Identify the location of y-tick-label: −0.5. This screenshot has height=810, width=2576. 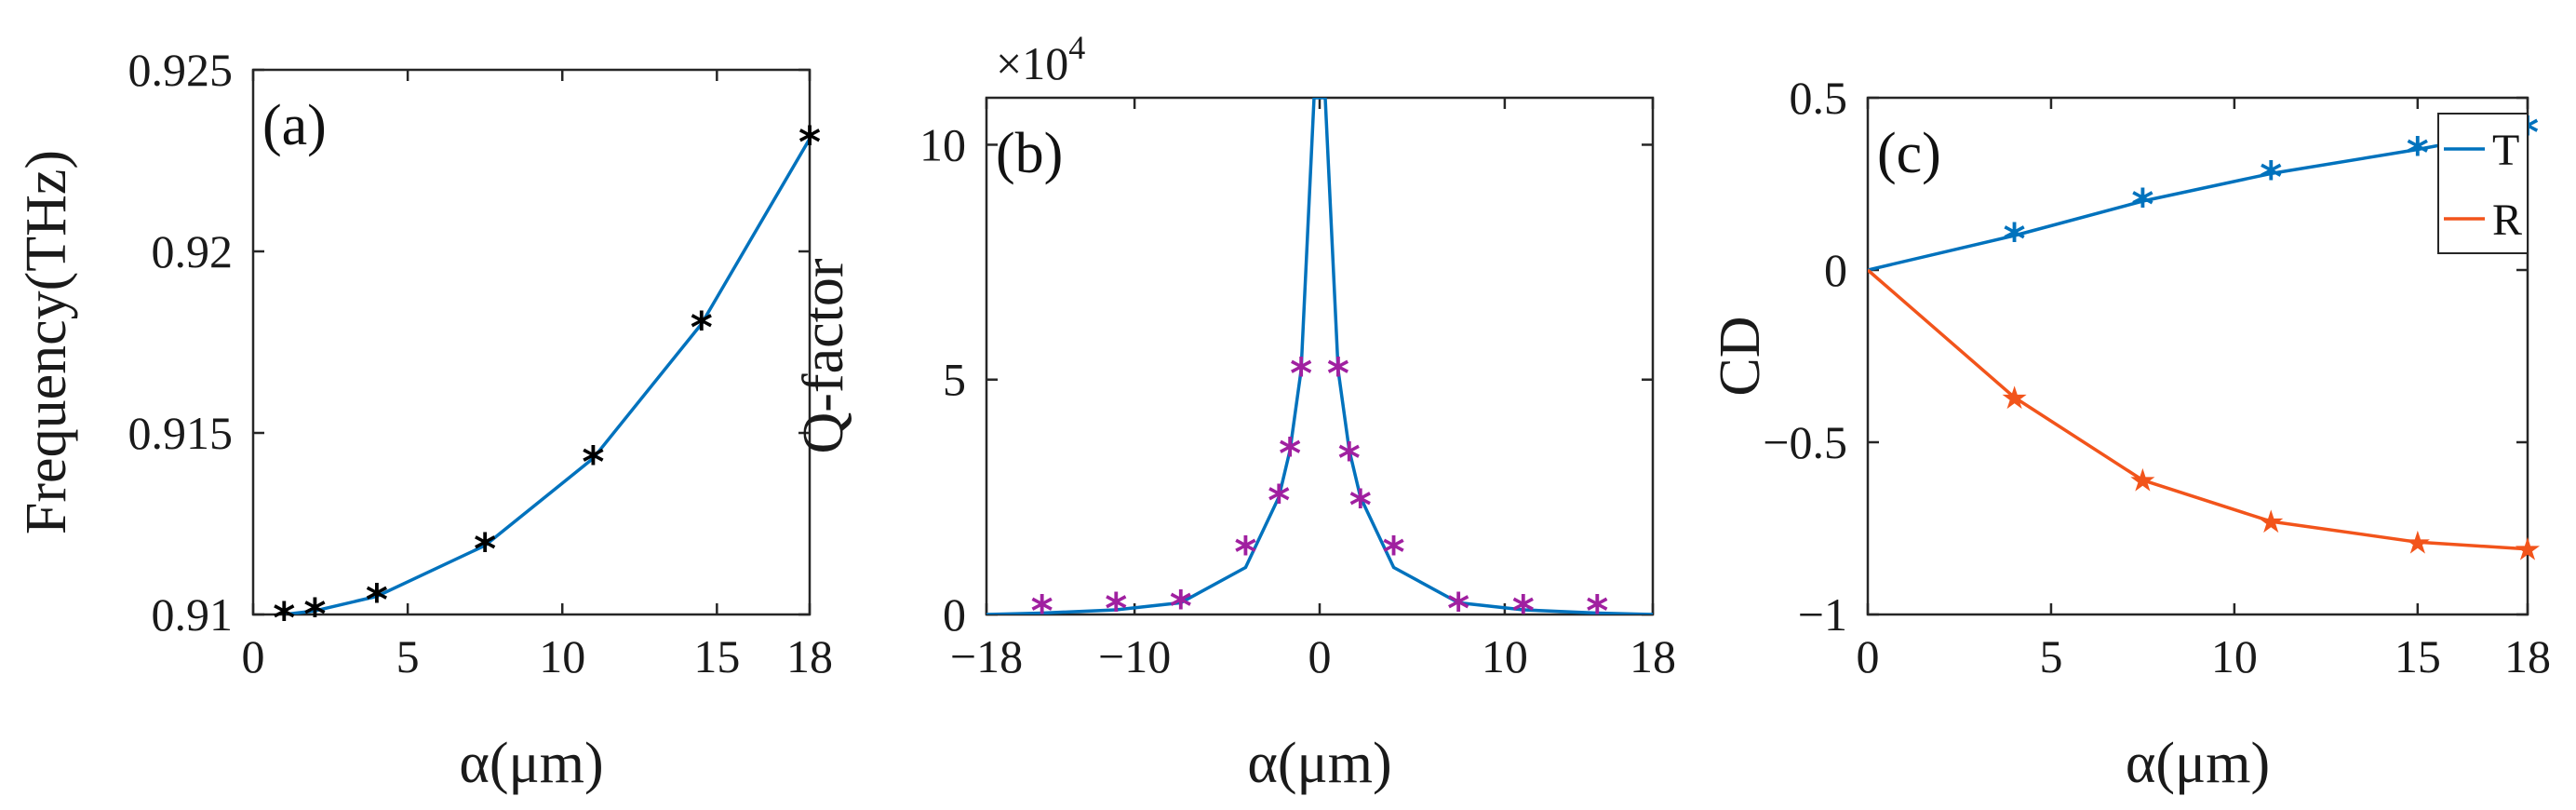
(1805, 442).